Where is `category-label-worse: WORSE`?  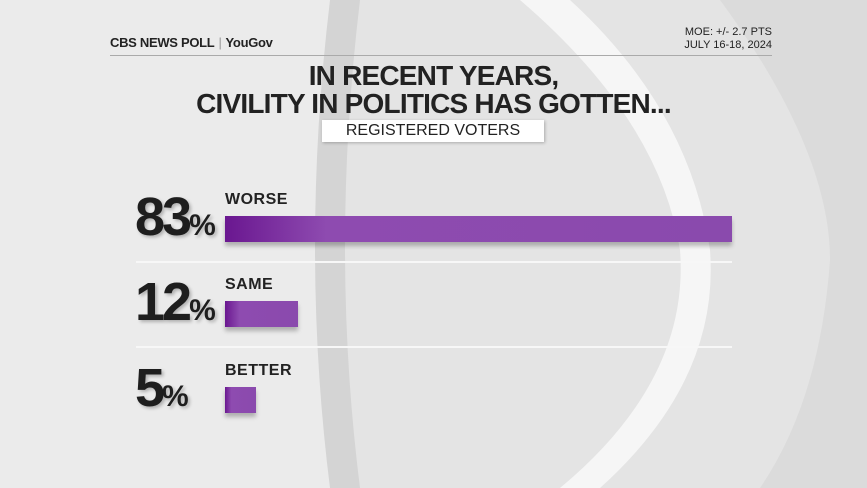 category-label-worse: WORSE is located at coordinates (256, 199).